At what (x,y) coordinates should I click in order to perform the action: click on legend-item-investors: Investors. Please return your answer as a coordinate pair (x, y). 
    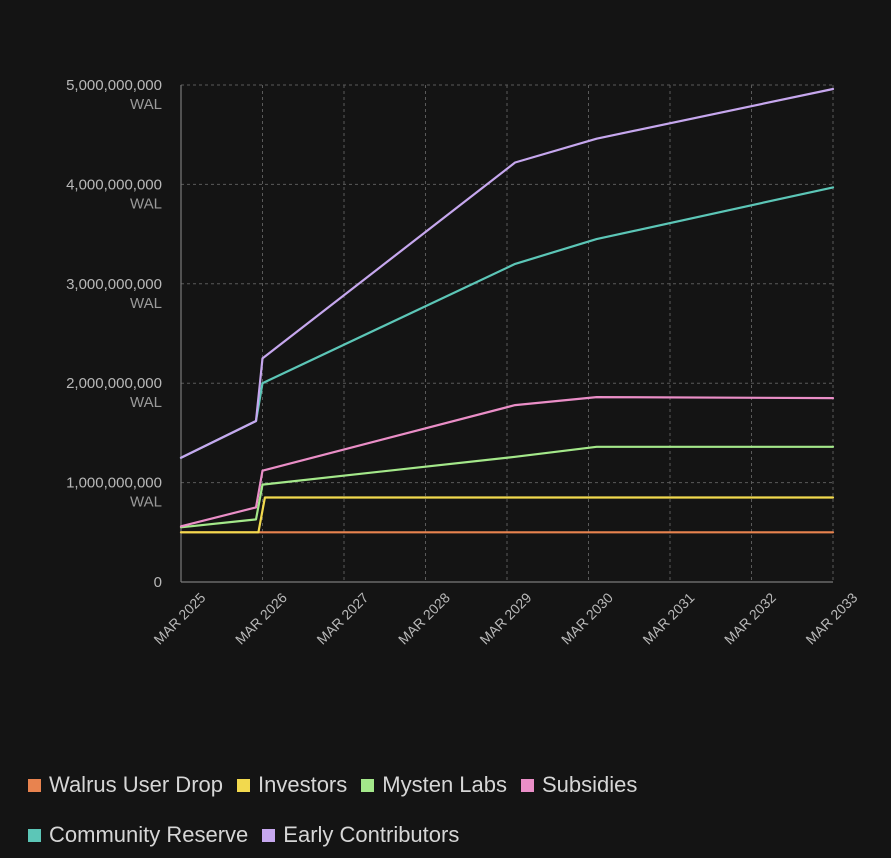
    Looking at the image, I should click on (292, 785).